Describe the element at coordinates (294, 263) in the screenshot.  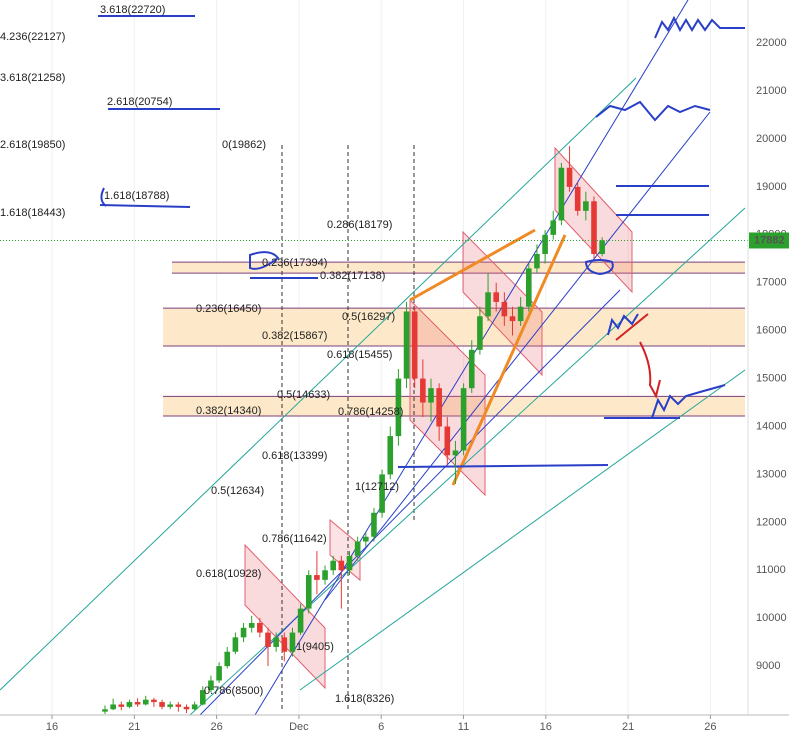
I see `fib-label: 0.236(17394)` at that location.